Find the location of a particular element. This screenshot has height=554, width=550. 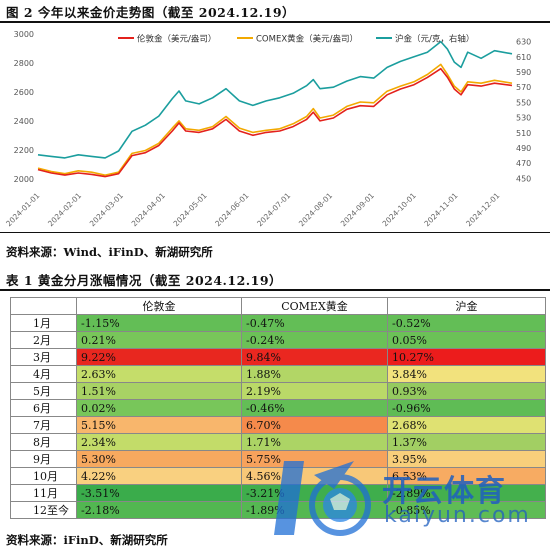

comex-gain-cell: -0.47% is located at coordinates (314, 323).